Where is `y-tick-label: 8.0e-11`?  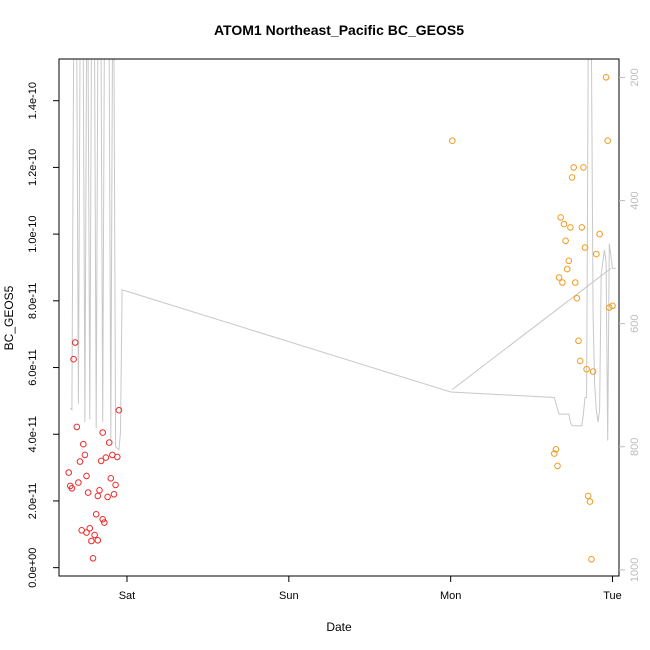 y-tick-label: 8.0e-11 is located at coordinates (33, 301).